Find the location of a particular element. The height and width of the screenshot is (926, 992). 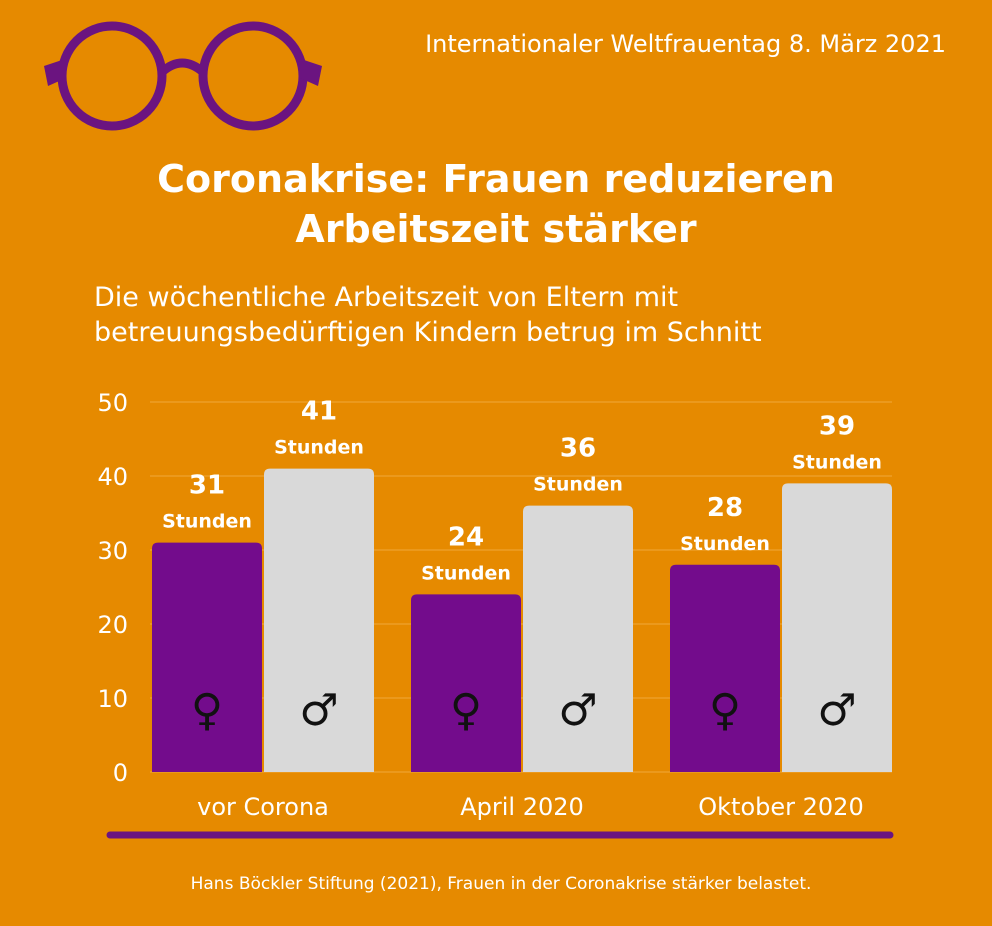

data-label-value: 28 is located at coordinates (725, 508).